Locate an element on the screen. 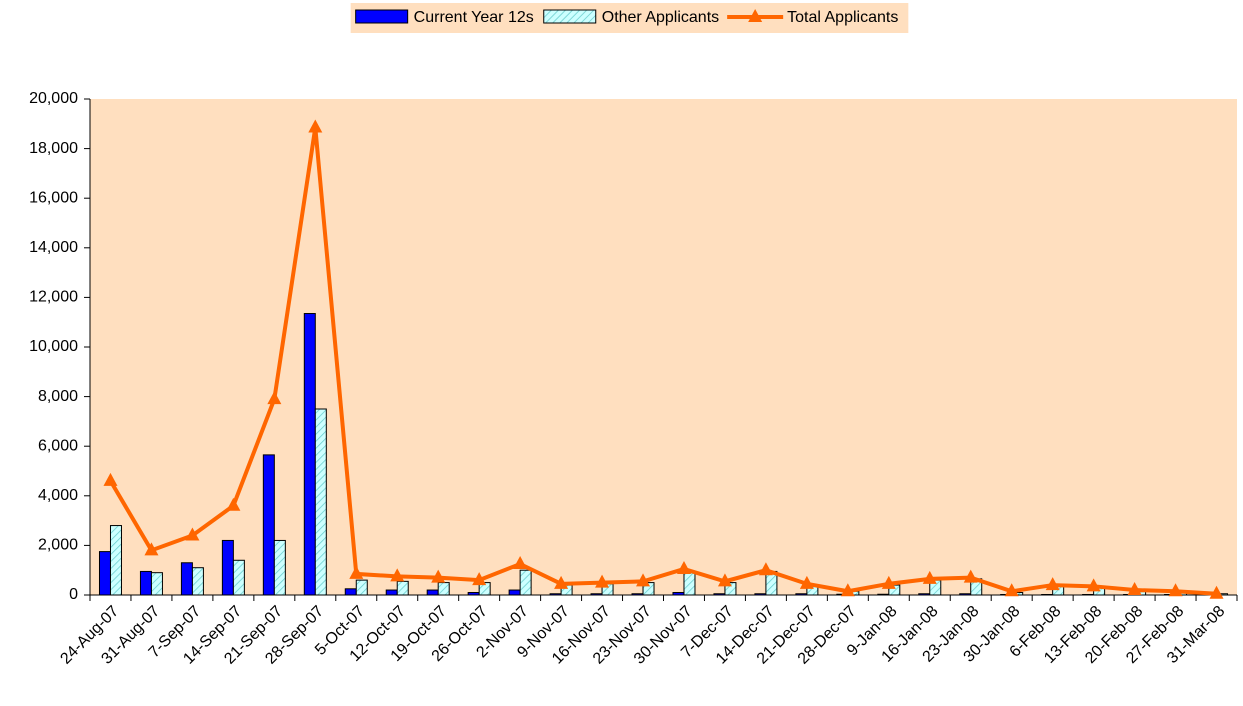  legend-label: Other Applicants is located at coordinates (660, 17).